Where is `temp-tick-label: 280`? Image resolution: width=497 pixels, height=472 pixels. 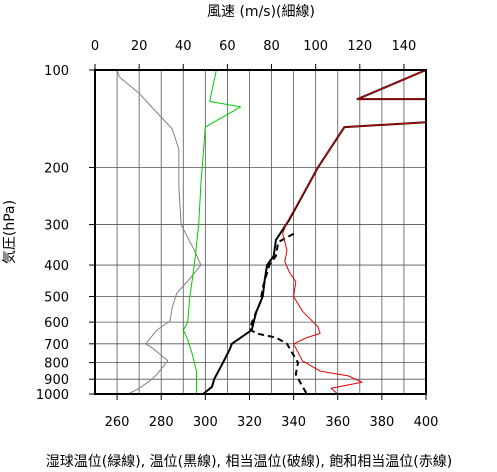 temp-tick-label: 280 is located at coordinates (161, 422).